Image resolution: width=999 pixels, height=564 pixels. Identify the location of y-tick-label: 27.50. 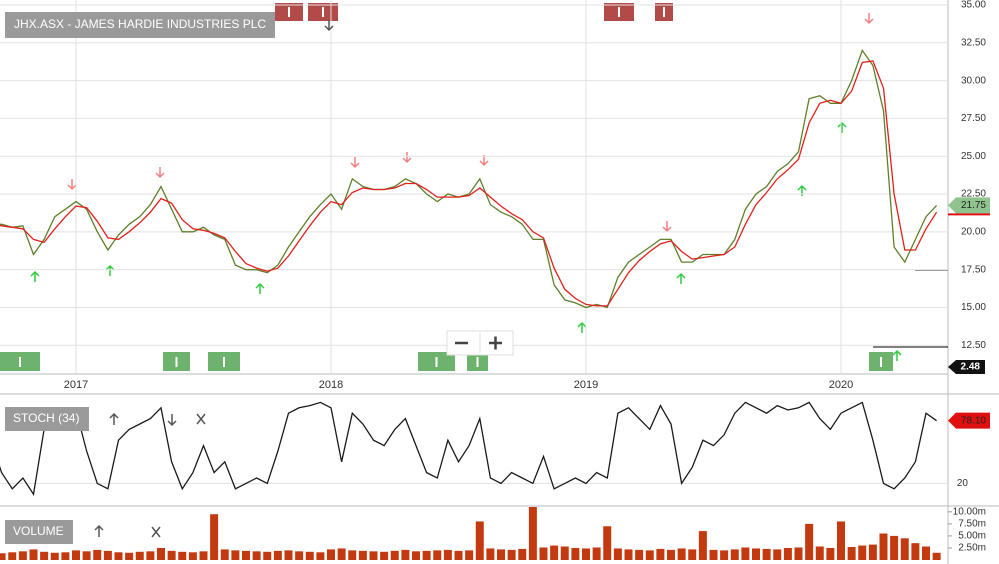
(973, 118).